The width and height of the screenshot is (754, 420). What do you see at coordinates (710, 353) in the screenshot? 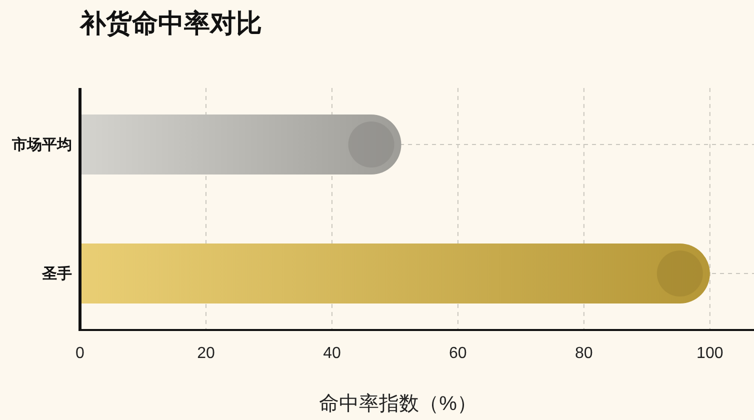
I see `x-tick-label: 100` at bounding box center [710, 353].